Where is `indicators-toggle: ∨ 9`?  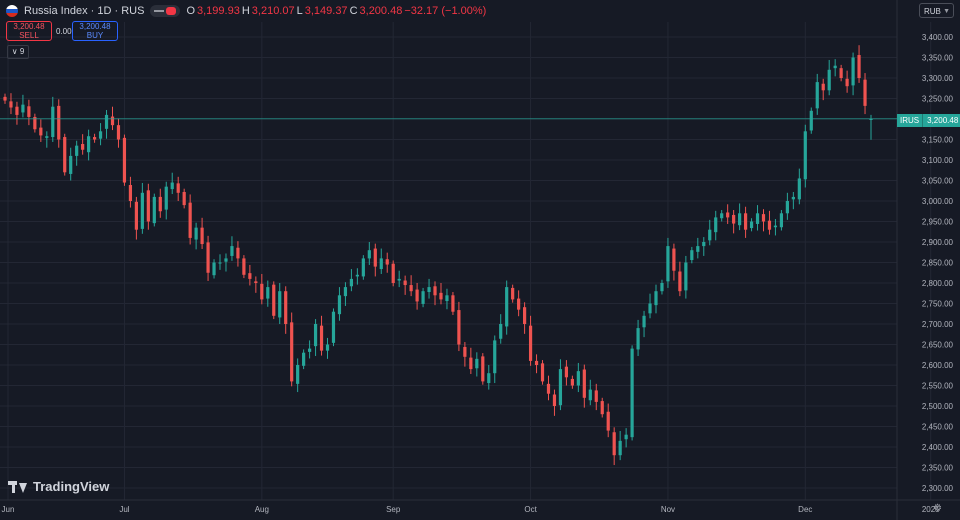
indicators-toggle: ∨ 9 is located at coordinates (18, 52).